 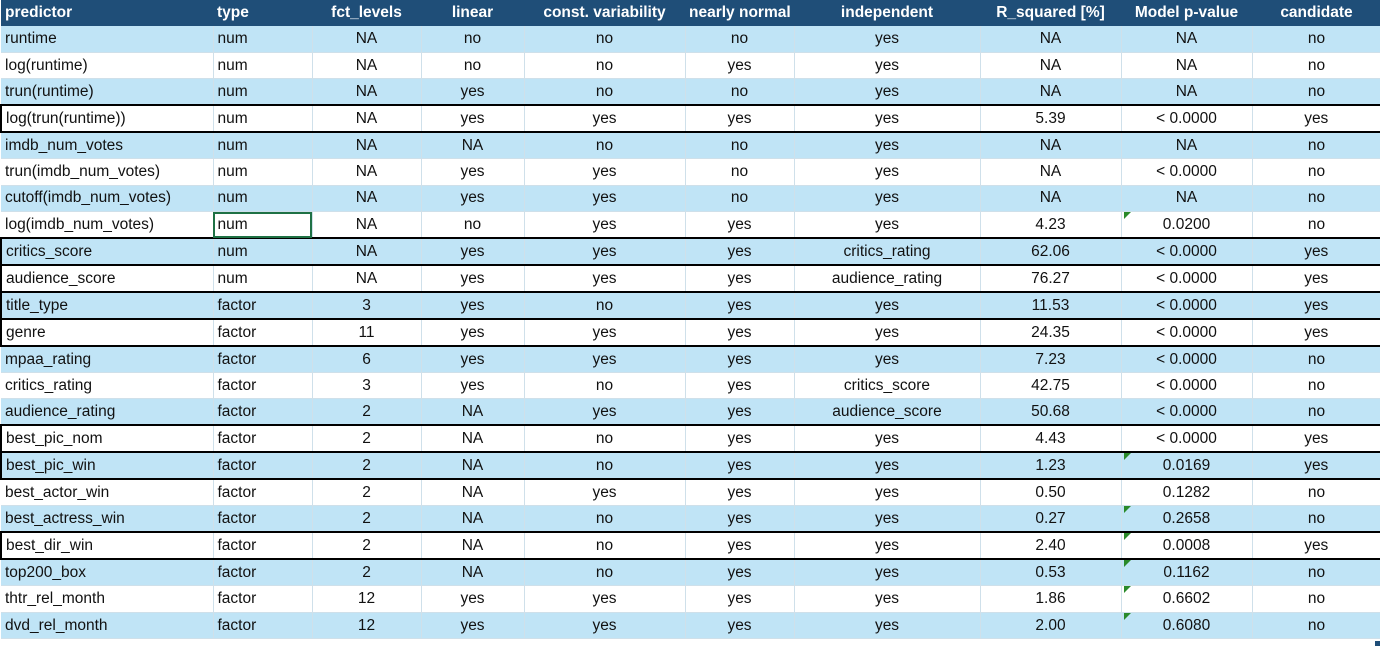 I want to click on table-cell: best_actress_win, so click(x=107, y=519).